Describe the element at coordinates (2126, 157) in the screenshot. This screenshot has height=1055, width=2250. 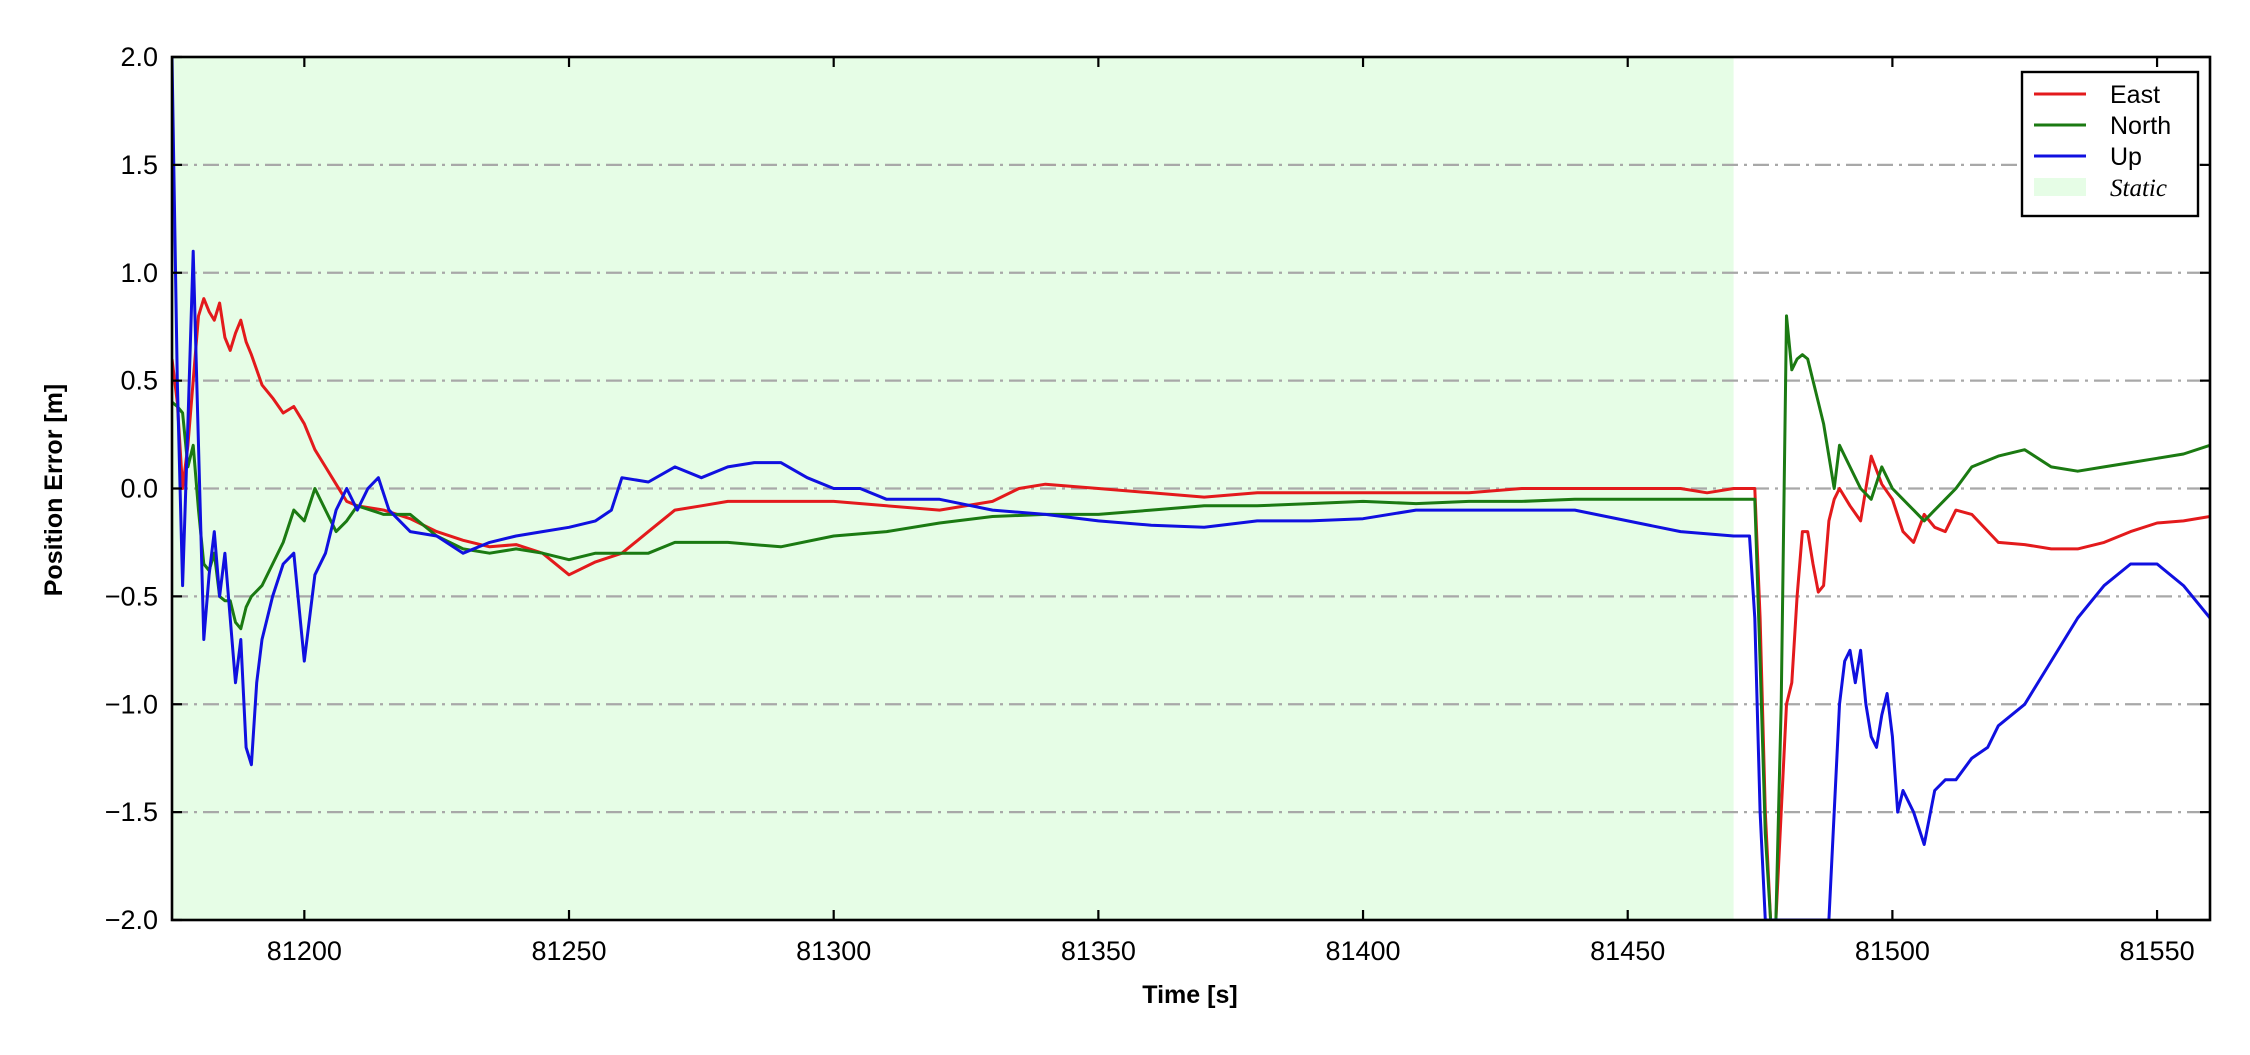
I see `legend-label-up: Up` at that location.